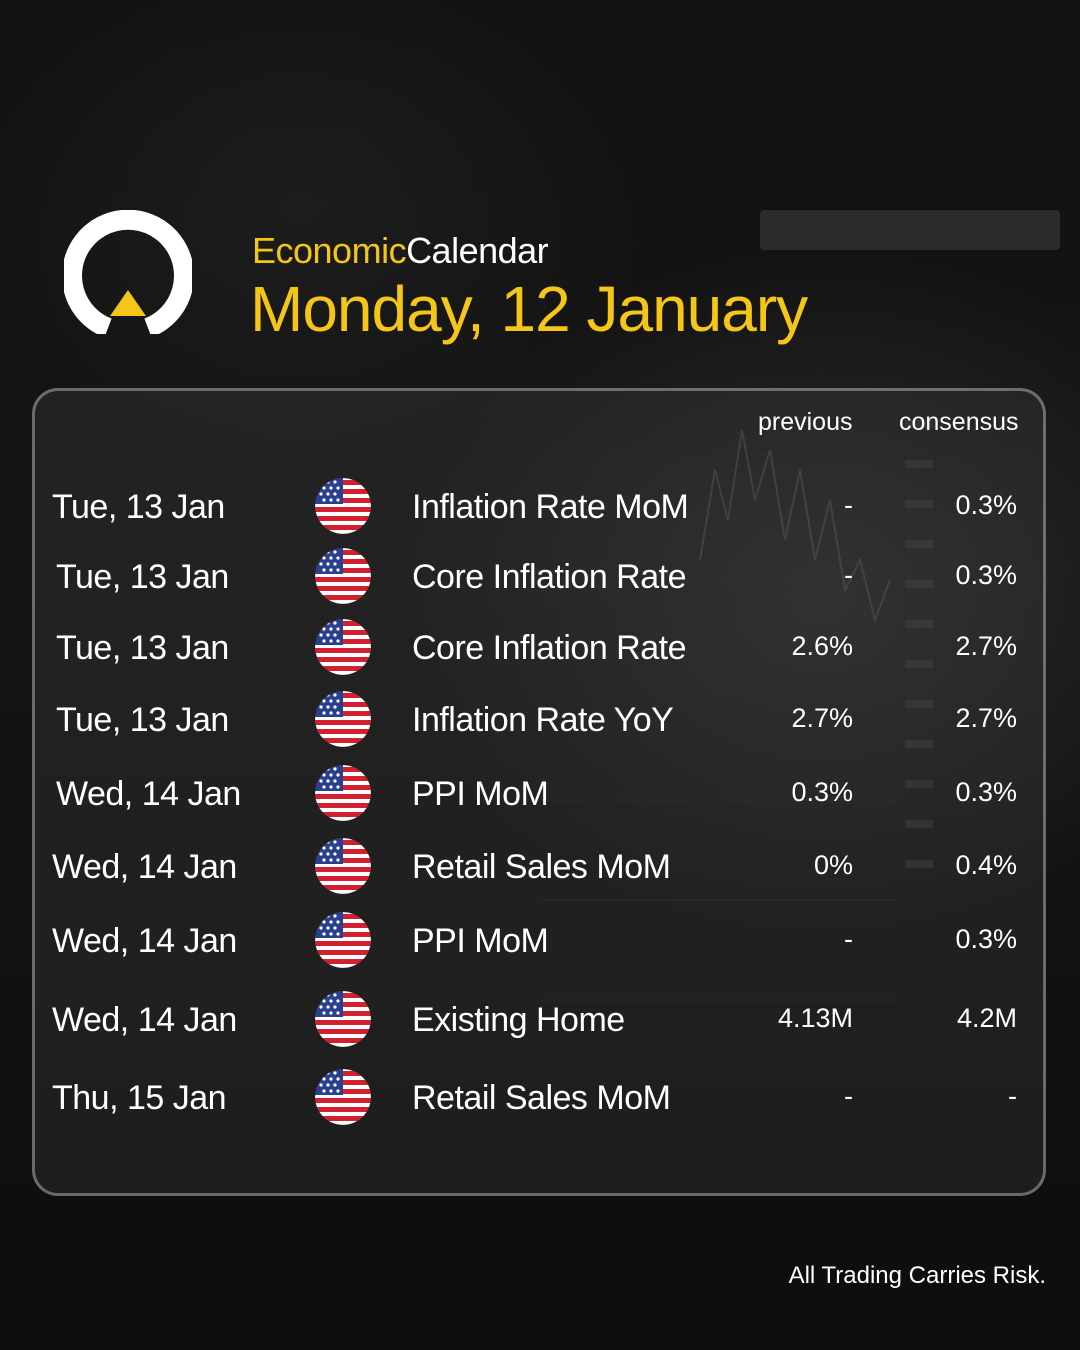 Image resolution: width=1080 pixels, height=1350 pixels. I want to click on row-event: Inflation Rate YoY, so click(543, 720).